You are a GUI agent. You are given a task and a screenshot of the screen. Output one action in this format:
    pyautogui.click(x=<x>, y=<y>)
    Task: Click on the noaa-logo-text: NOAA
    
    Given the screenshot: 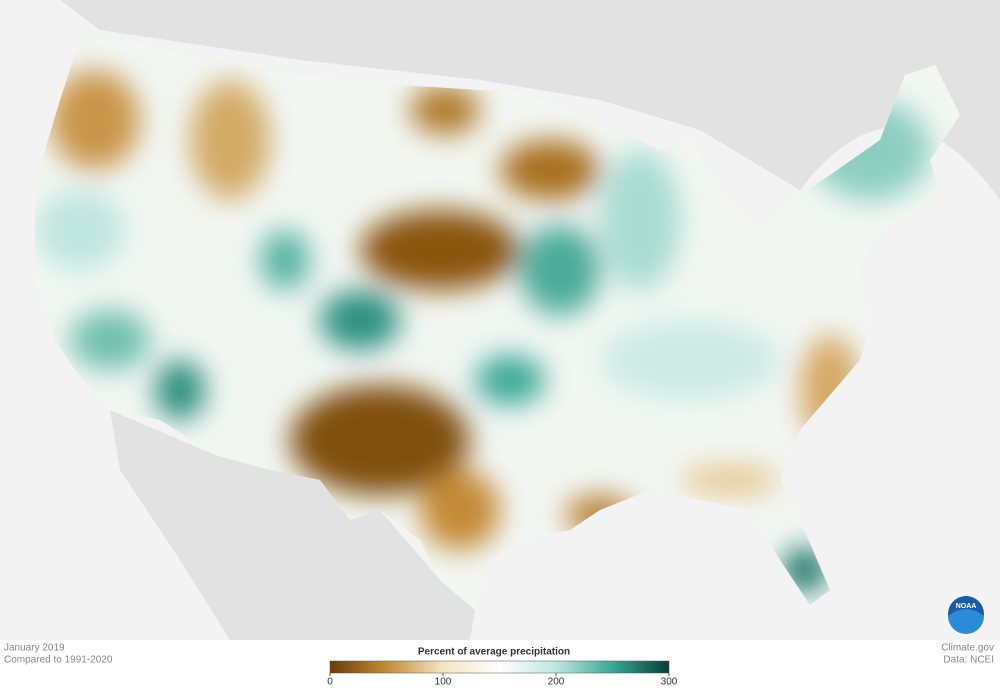 What is the action you would take?
    pyautogui.click(x=966, y=606)
    